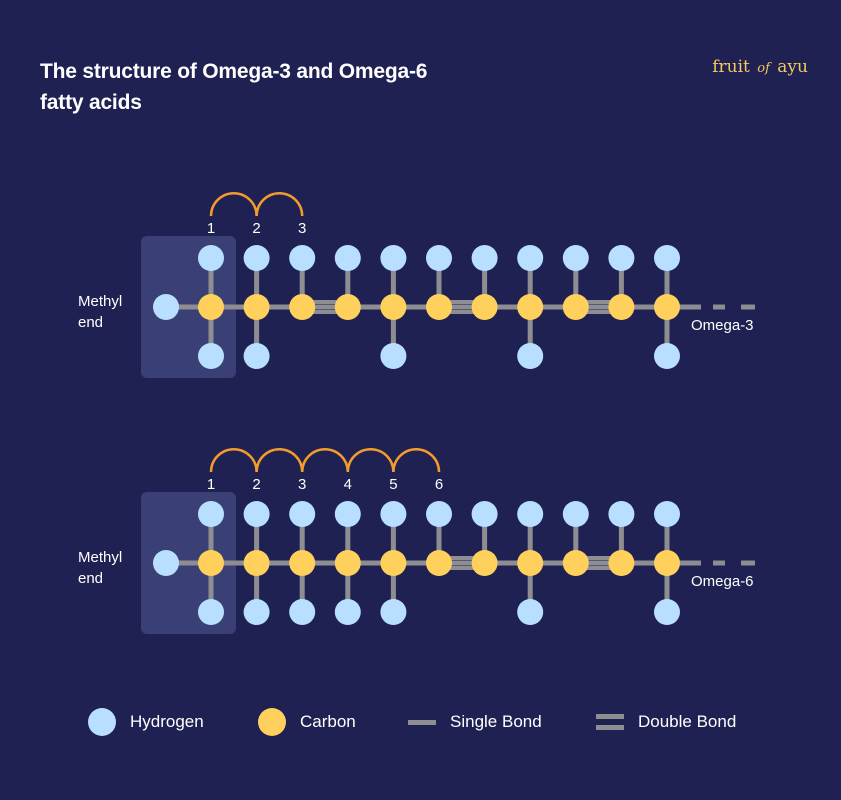 The image size is (841, 800). Describe the element at coordinates (211, 228) in the screenshot. I see `omega-3-count-label-1: 1` at that location.